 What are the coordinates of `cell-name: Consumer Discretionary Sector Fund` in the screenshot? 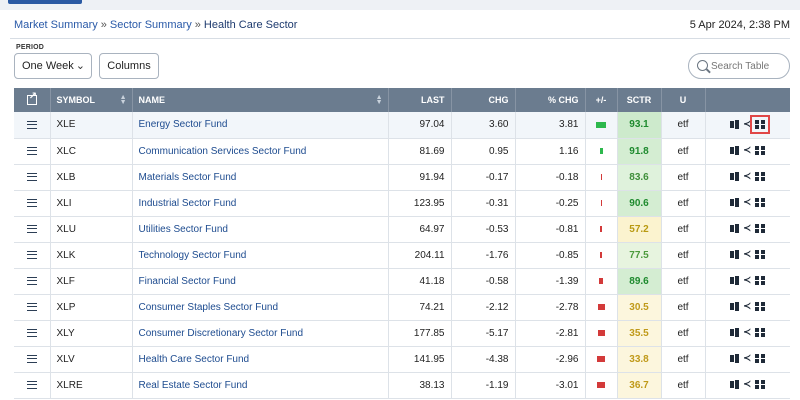 It's located at (260, 333).